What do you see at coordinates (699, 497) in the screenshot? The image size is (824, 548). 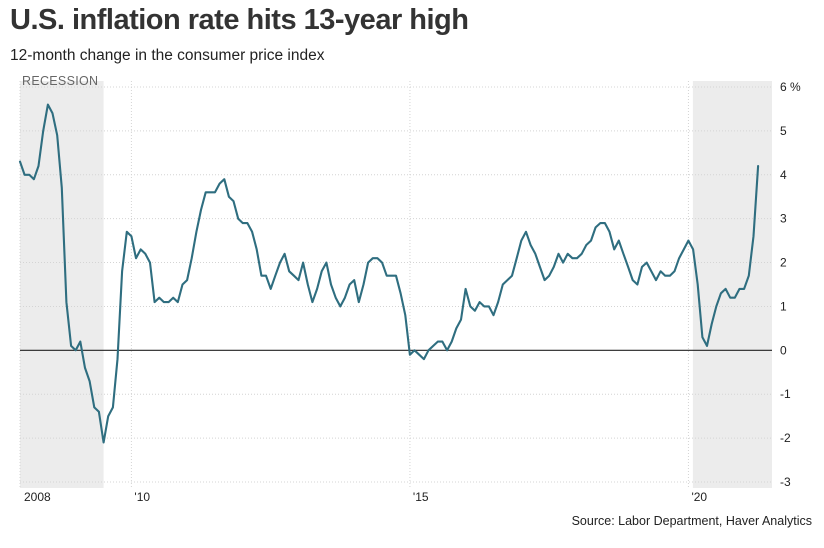 I see `x-tick-label: '20` at bounding box center [699, 497].